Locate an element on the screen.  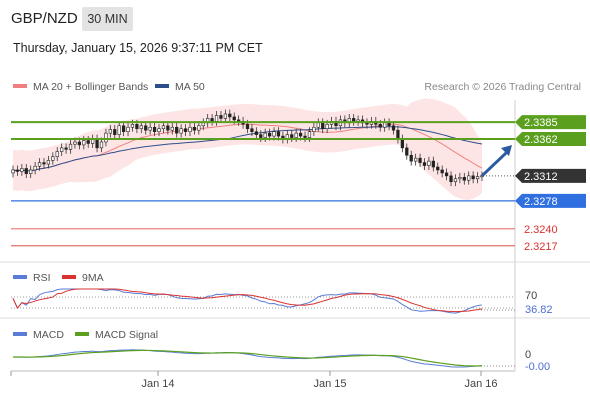
x-tick-label-2: Jan 15 is located at coordinates (329, 384).